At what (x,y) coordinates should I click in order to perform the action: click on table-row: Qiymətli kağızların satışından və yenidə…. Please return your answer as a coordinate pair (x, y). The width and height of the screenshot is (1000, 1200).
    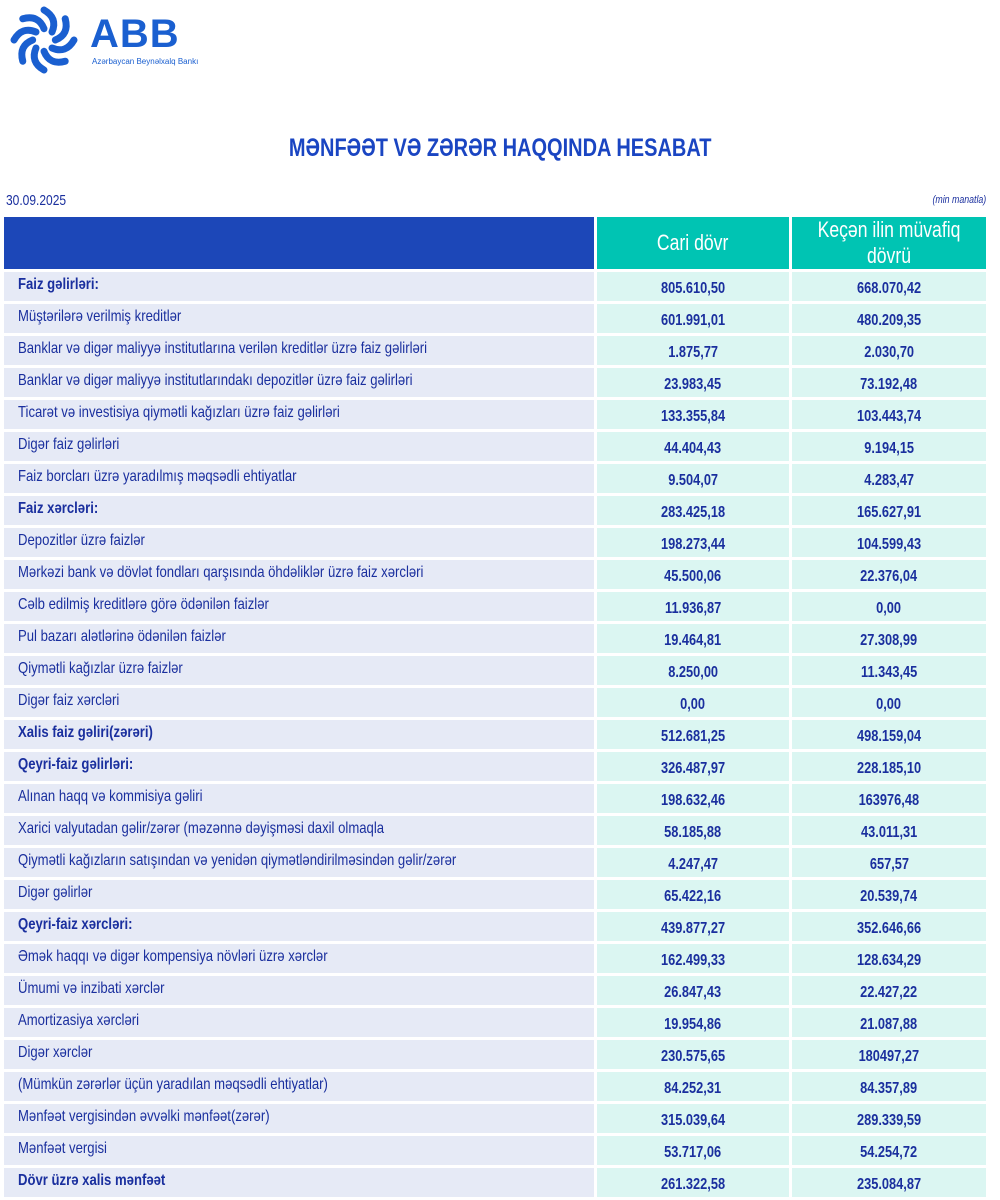
    Looking at the image, I should click on (495, 862).